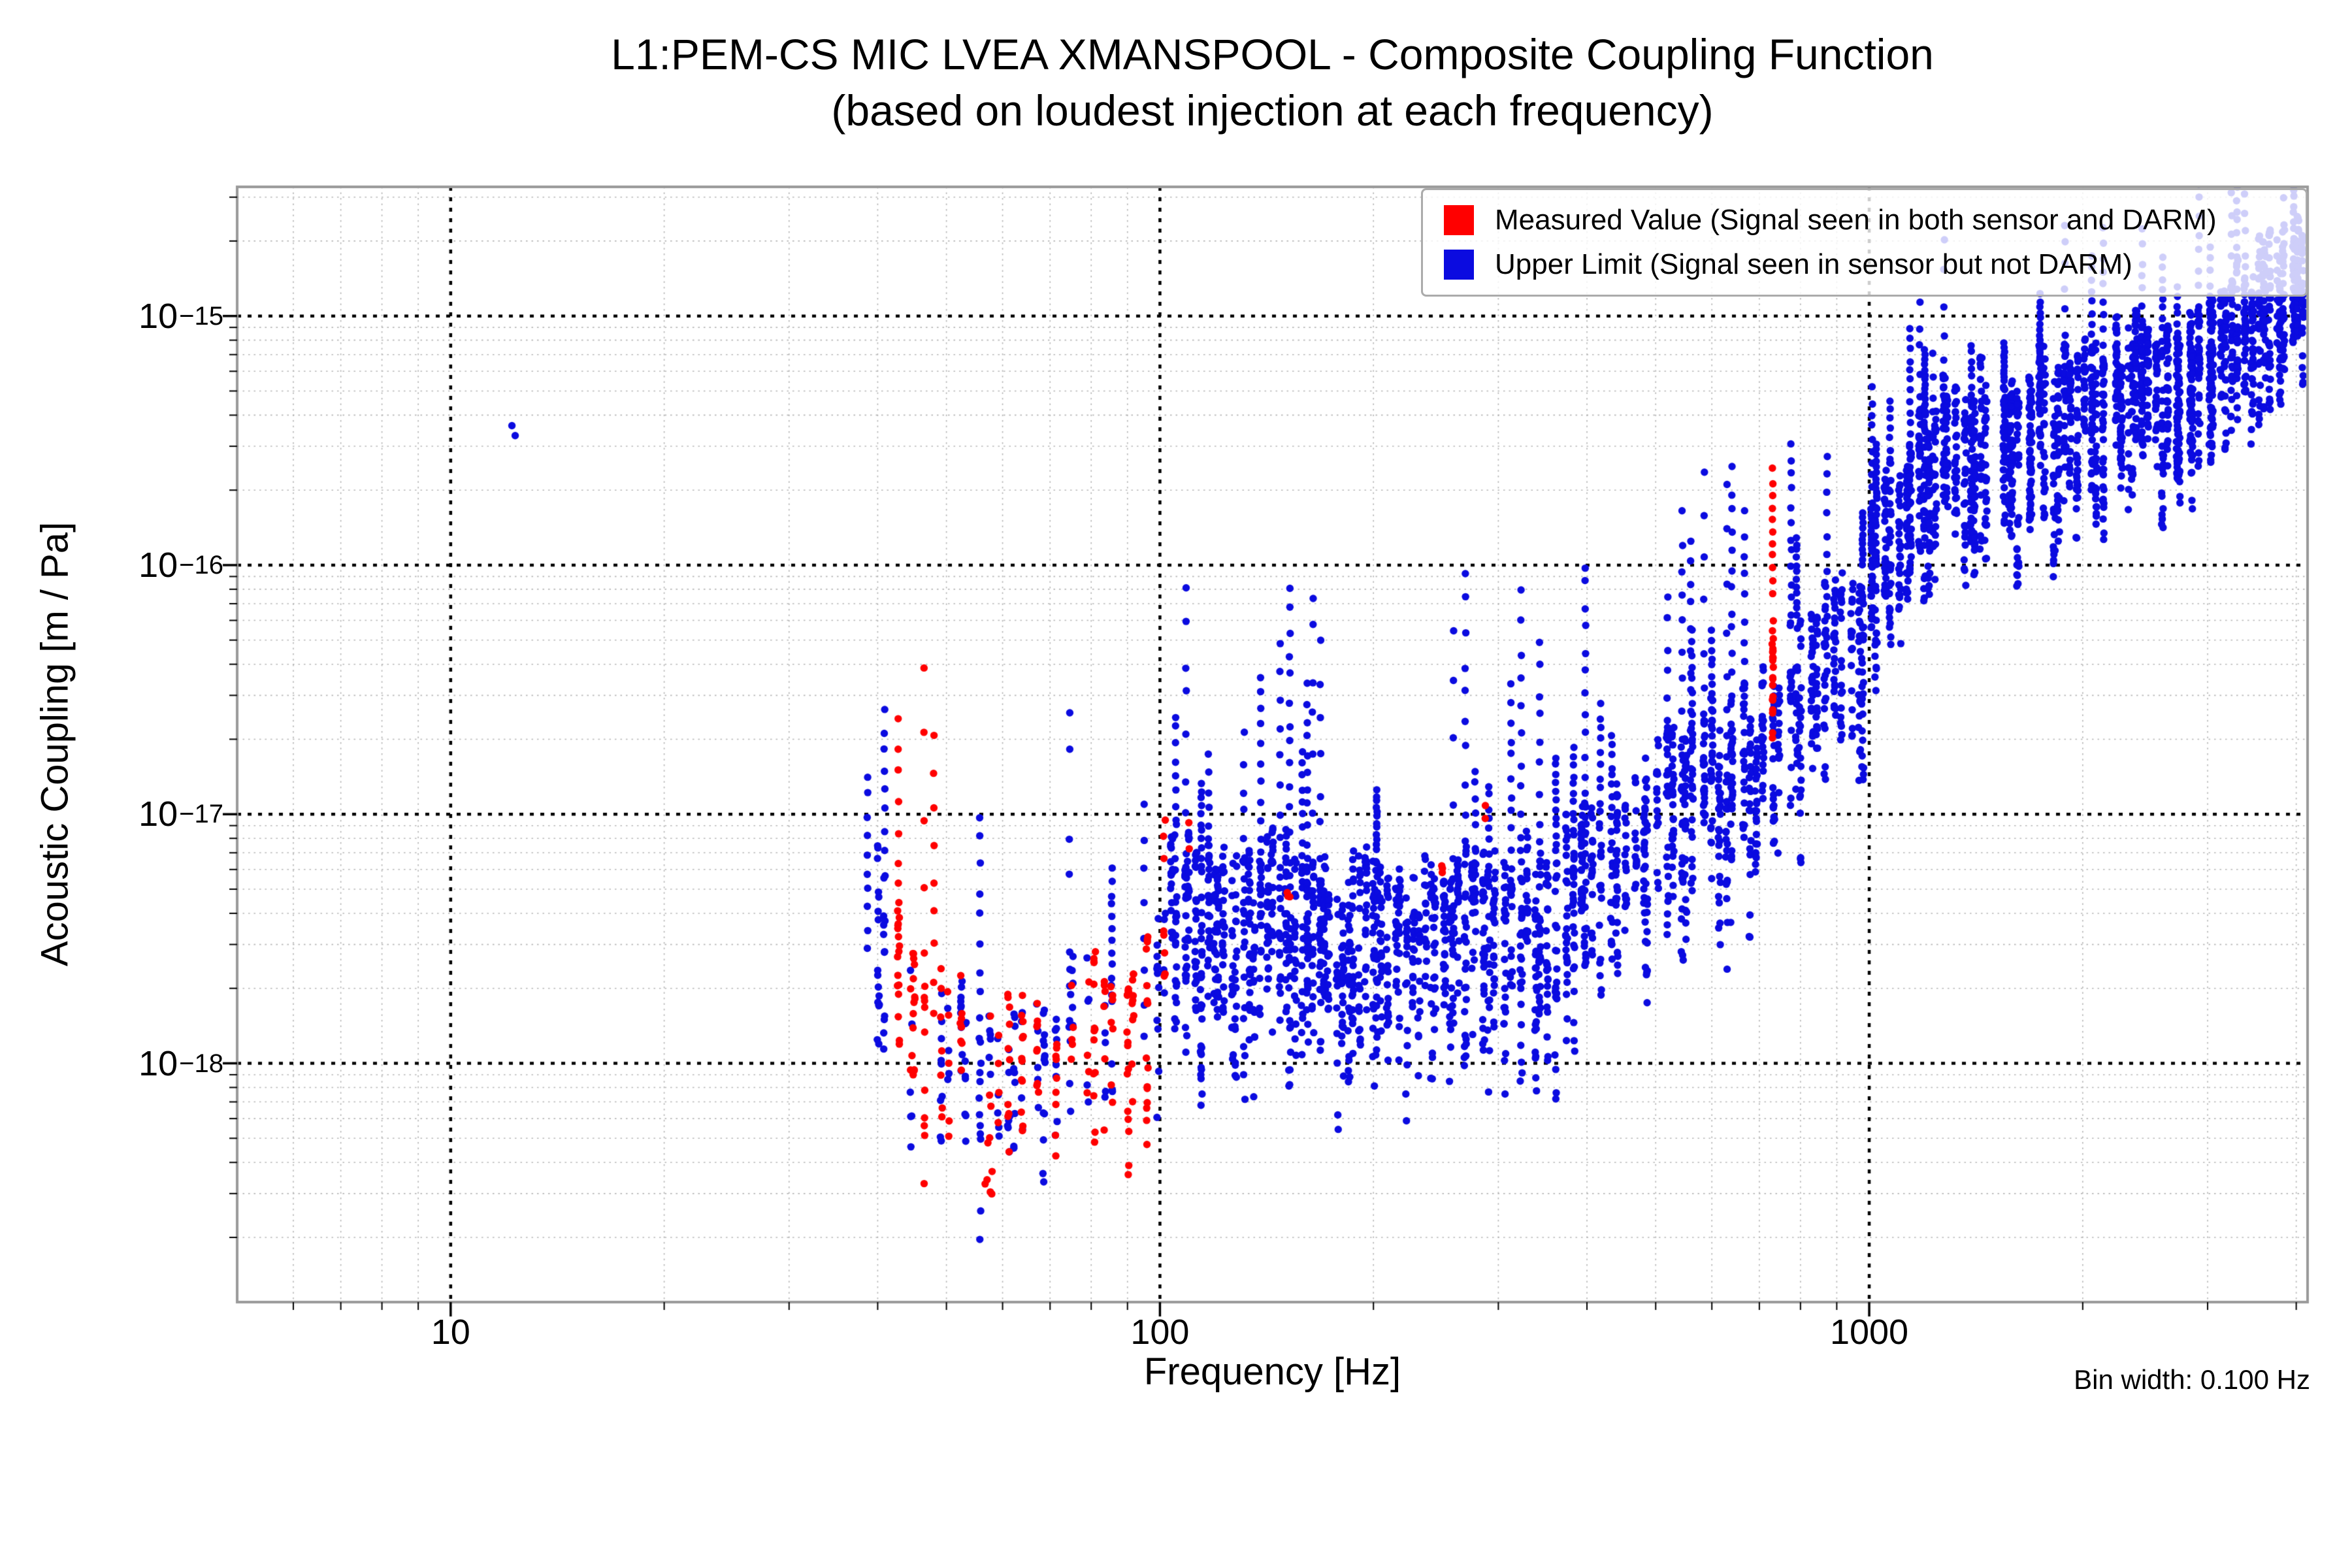  I want to click on x-tick-label: 100, so click(1160, 1332).